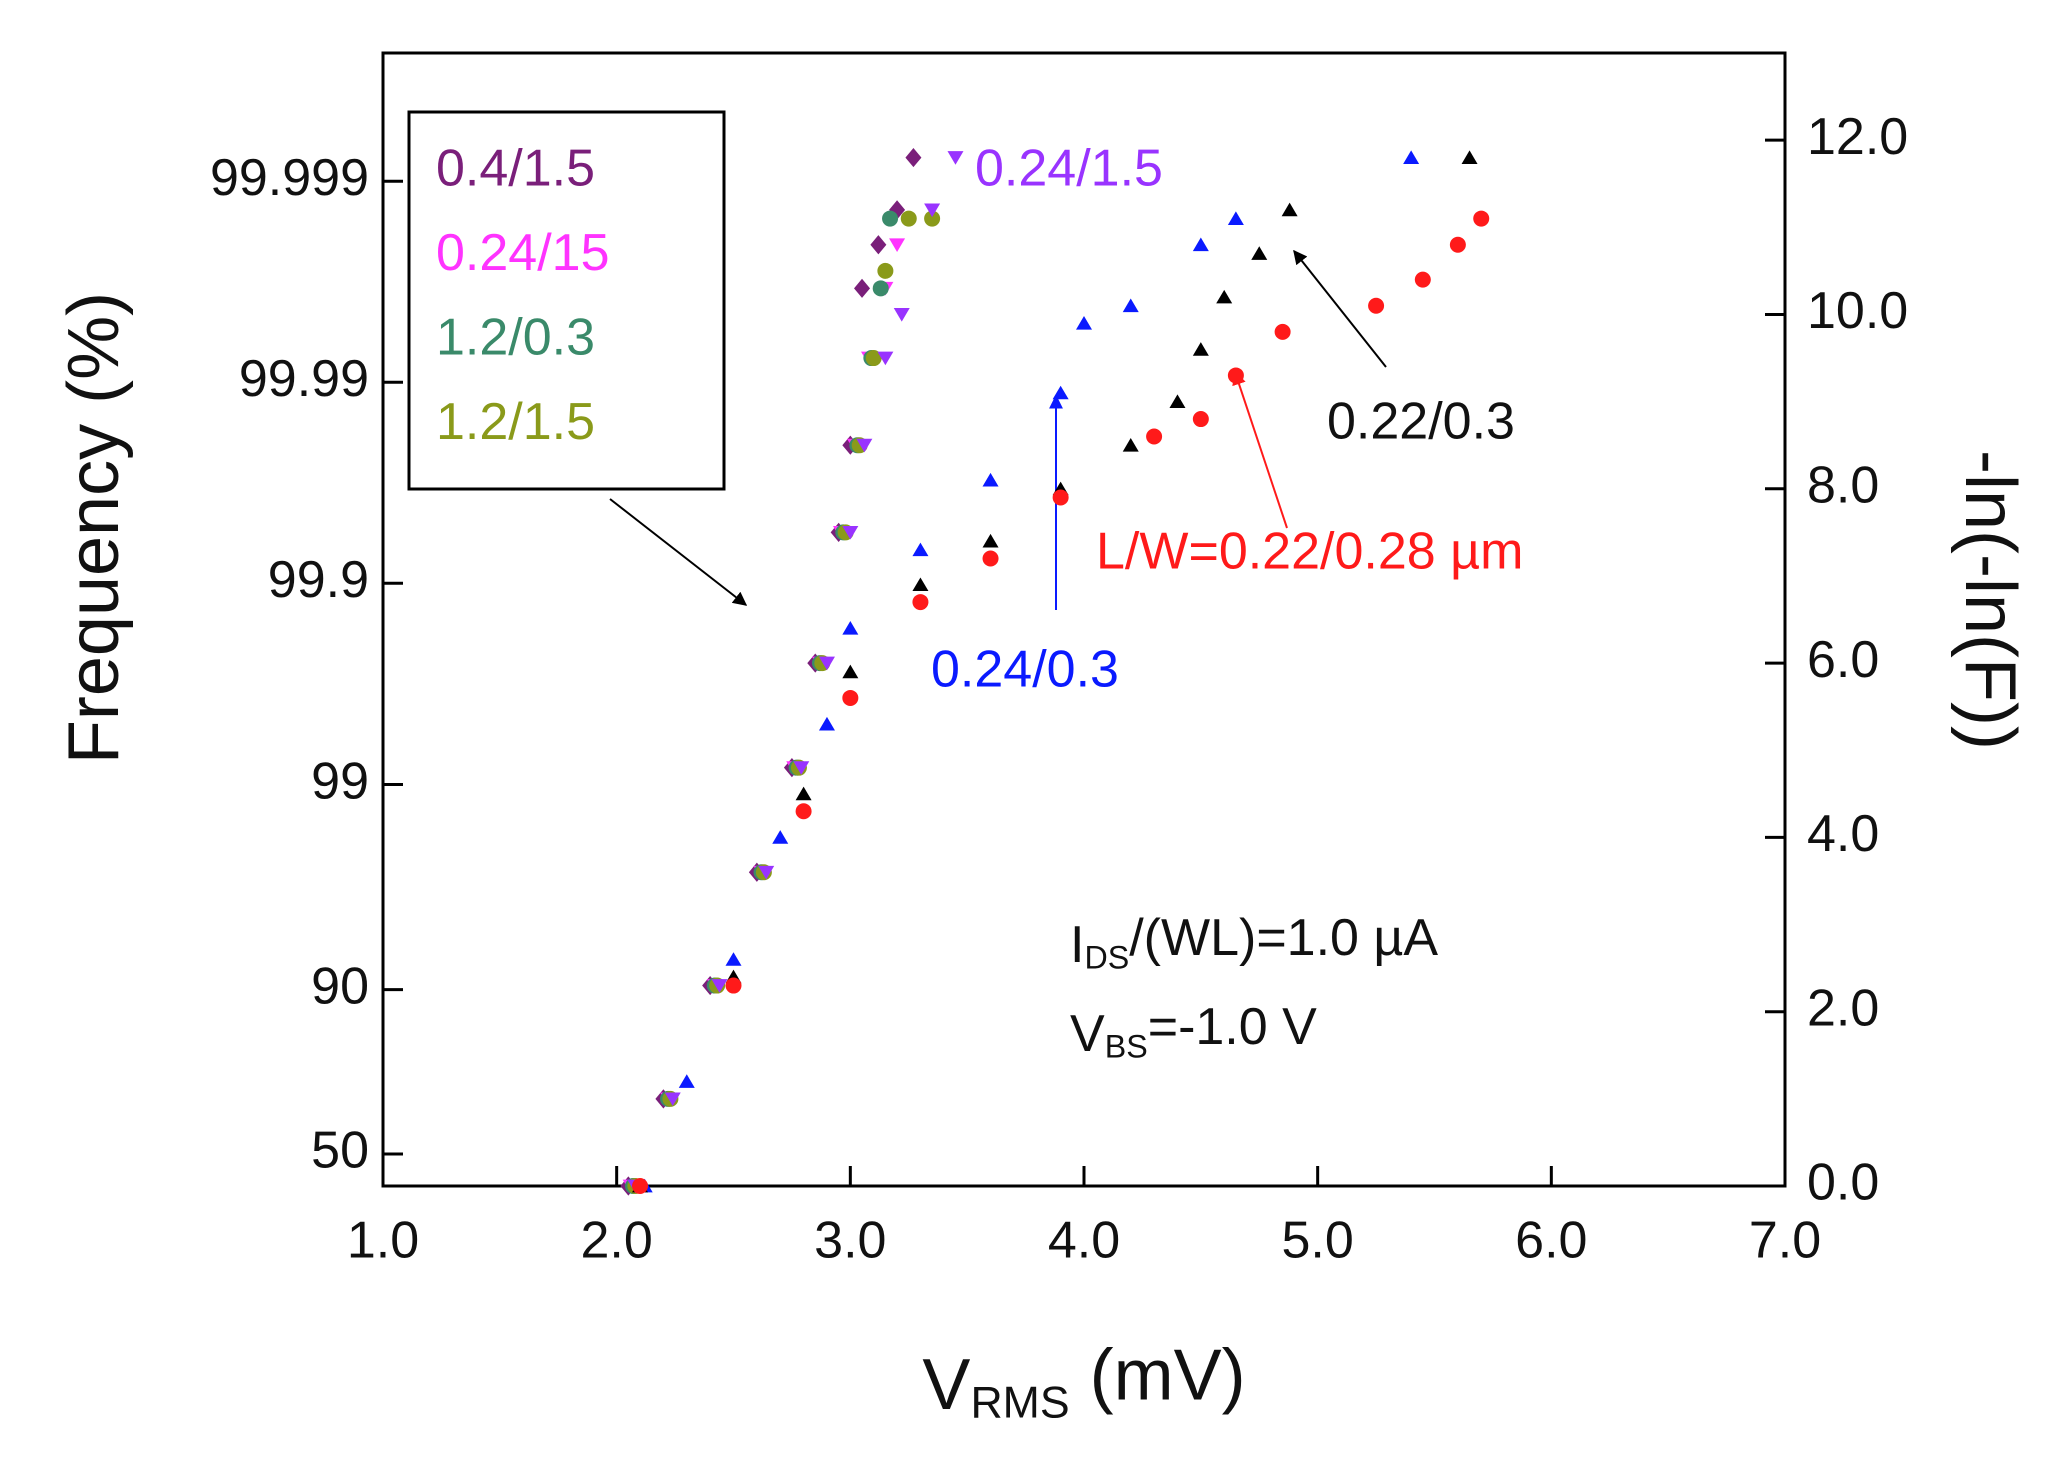 The width and height of the screenshot is (2060, 1484). What do you see at coordinates (340, 1151) in the screenshot?
I see `y-tick-label: 50` at bounding box center [340, 1151].